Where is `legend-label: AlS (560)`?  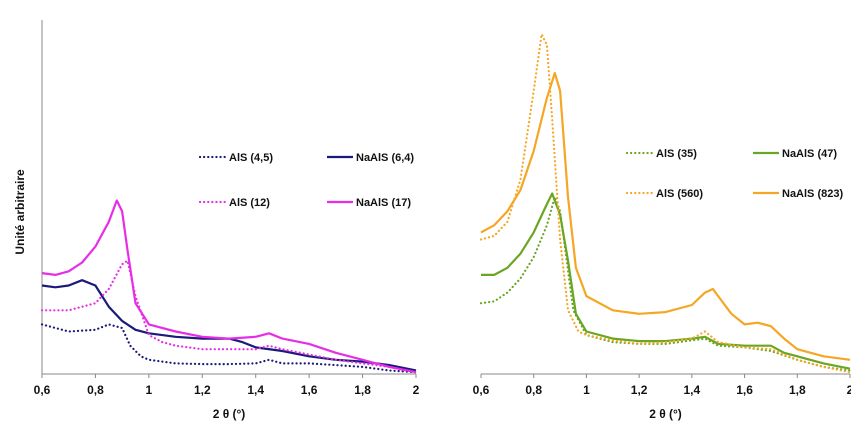
legend-label: AlS (560) is located at coordinates (679, 194).